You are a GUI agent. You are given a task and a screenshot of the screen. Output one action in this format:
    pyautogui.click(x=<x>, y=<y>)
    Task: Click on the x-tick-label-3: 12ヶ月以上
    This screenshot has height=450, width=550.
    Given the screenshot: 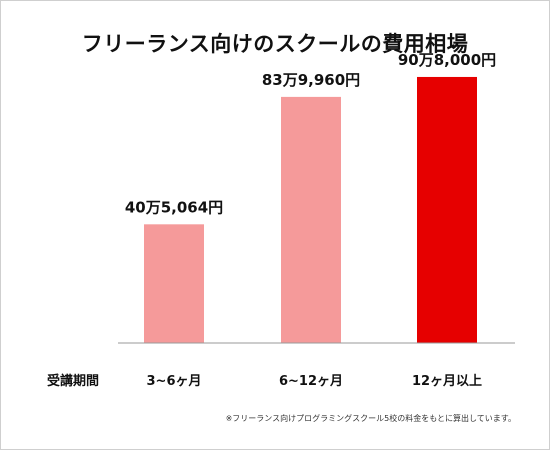 What is the action you would take?
    pyautogui.click(x=447, y=381)
    